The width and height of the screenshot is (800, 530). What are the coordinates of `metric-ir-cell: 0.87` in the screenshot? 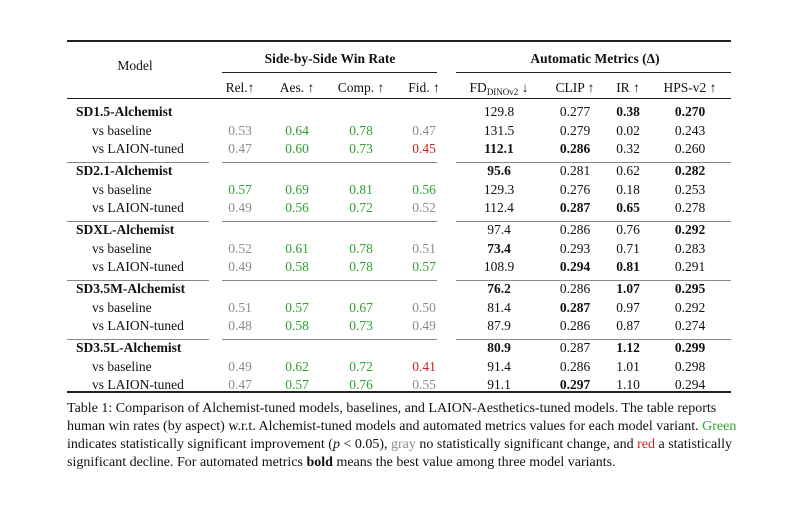 It's located at (628, 325).